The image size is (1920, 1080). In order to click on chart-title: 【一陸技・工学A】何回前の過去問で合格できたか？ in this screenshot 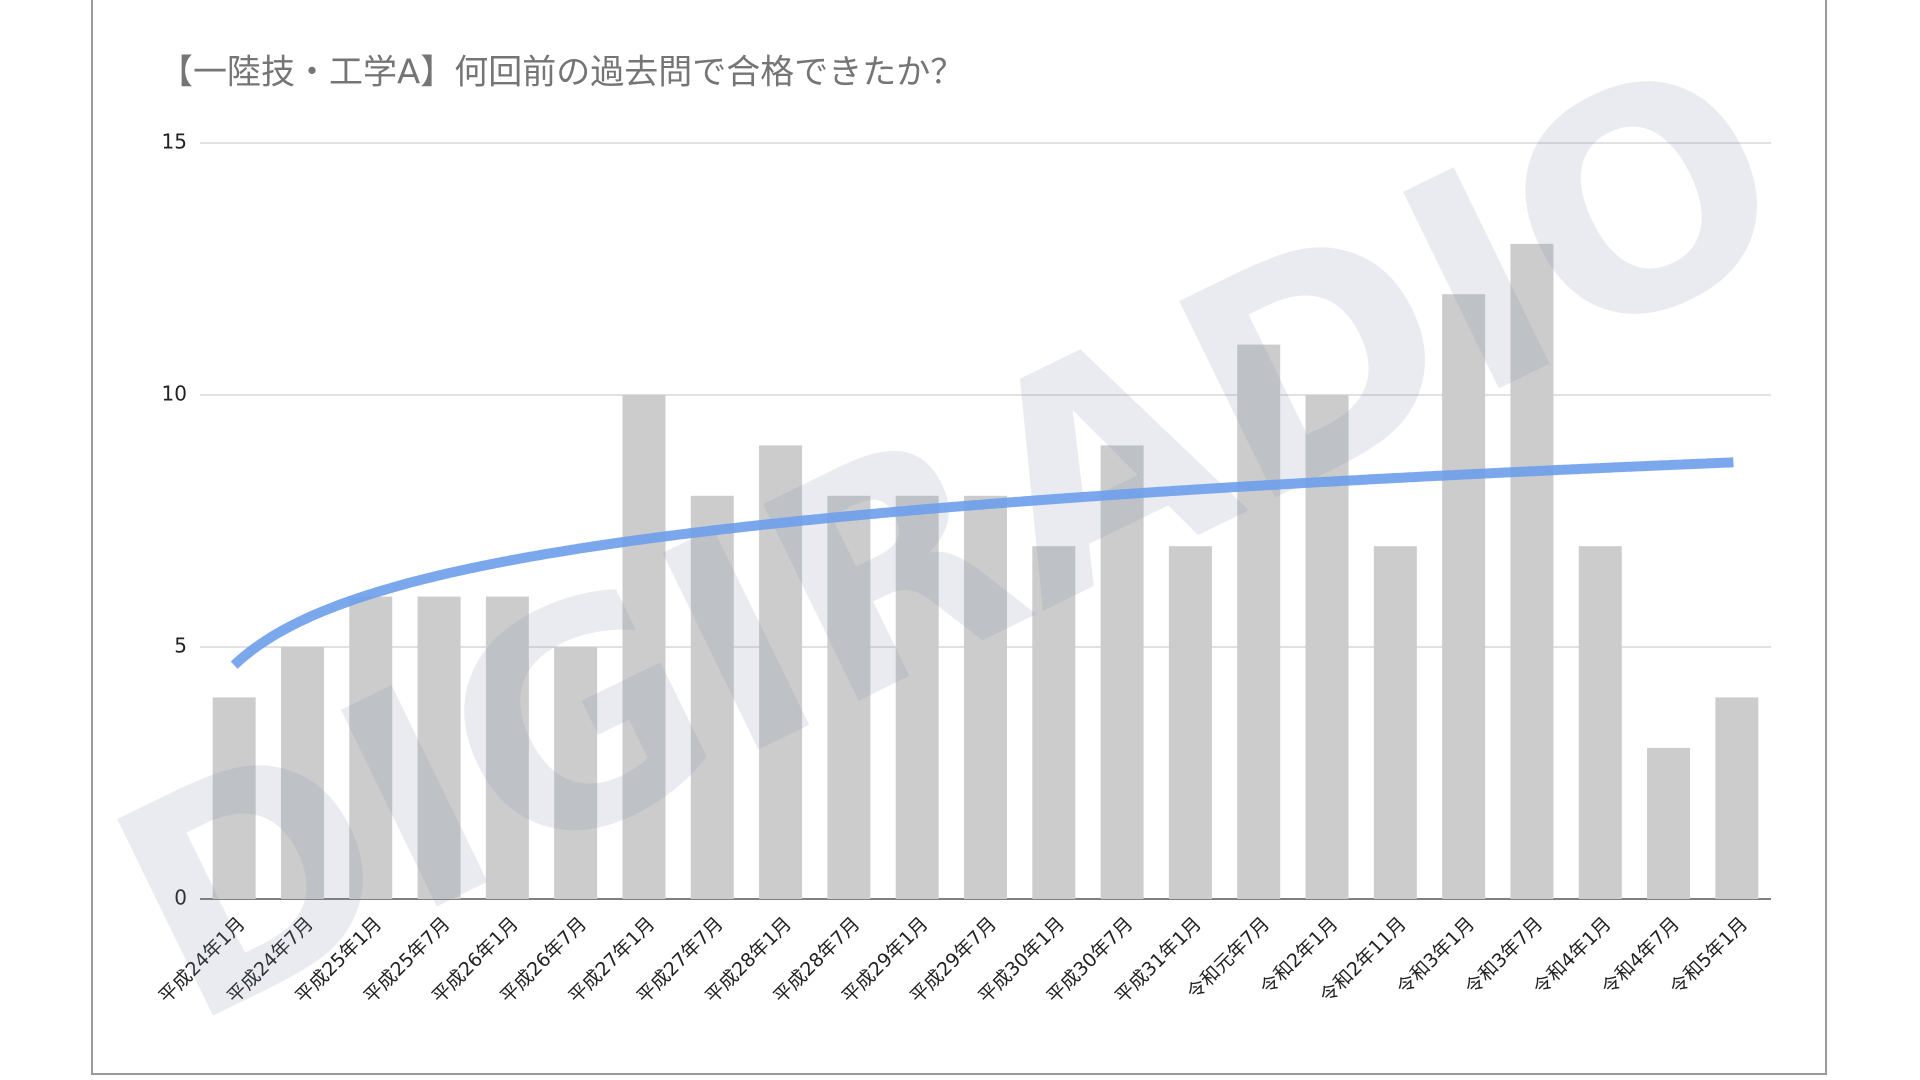, I will do `click(561, 73)`.